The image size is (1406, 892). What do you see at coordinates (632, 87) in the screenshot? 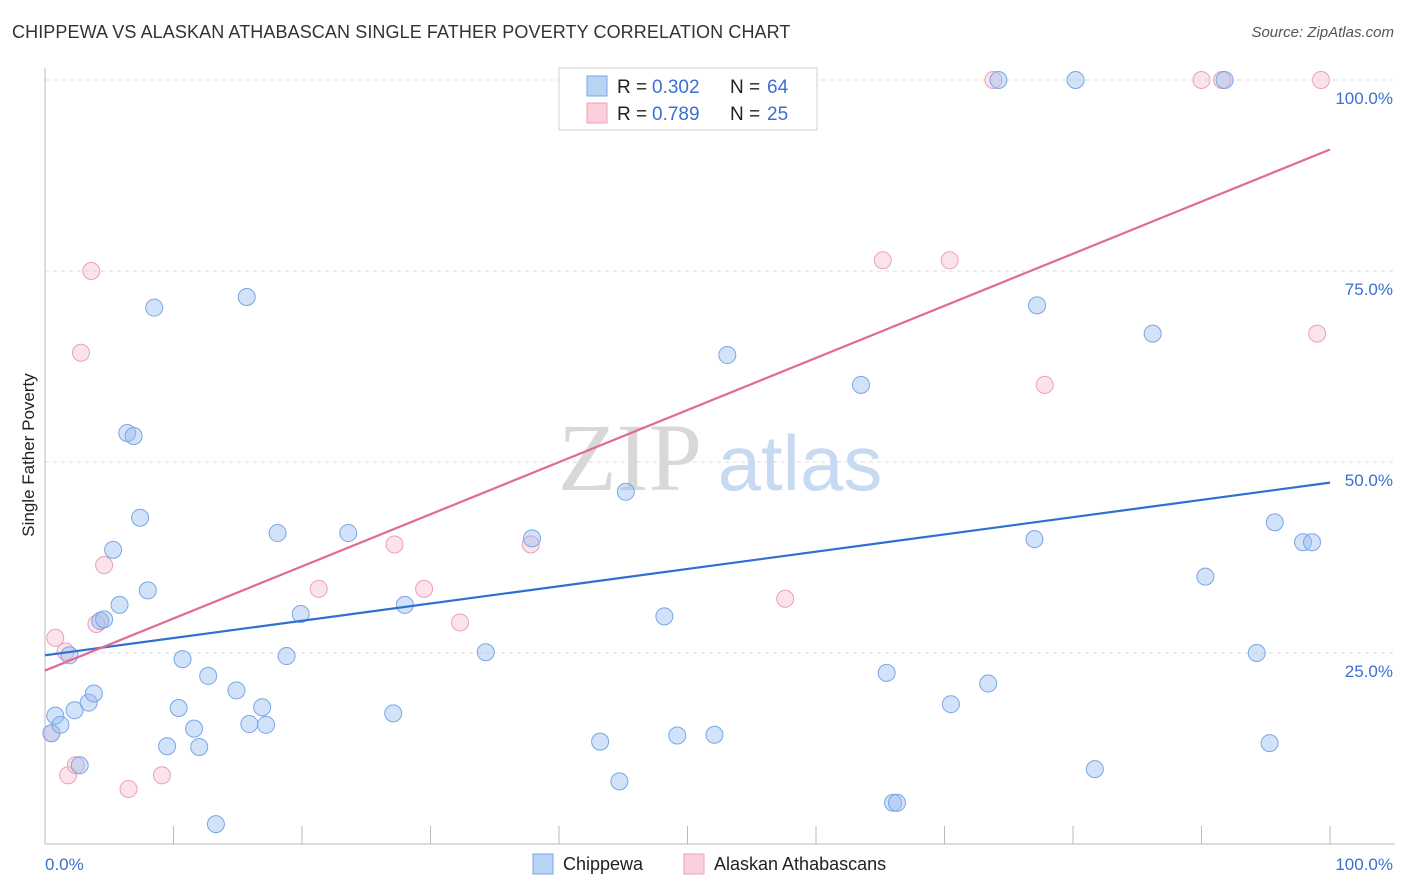
I see `legend-r-label-1: R =` at bounding box center [632, 87].